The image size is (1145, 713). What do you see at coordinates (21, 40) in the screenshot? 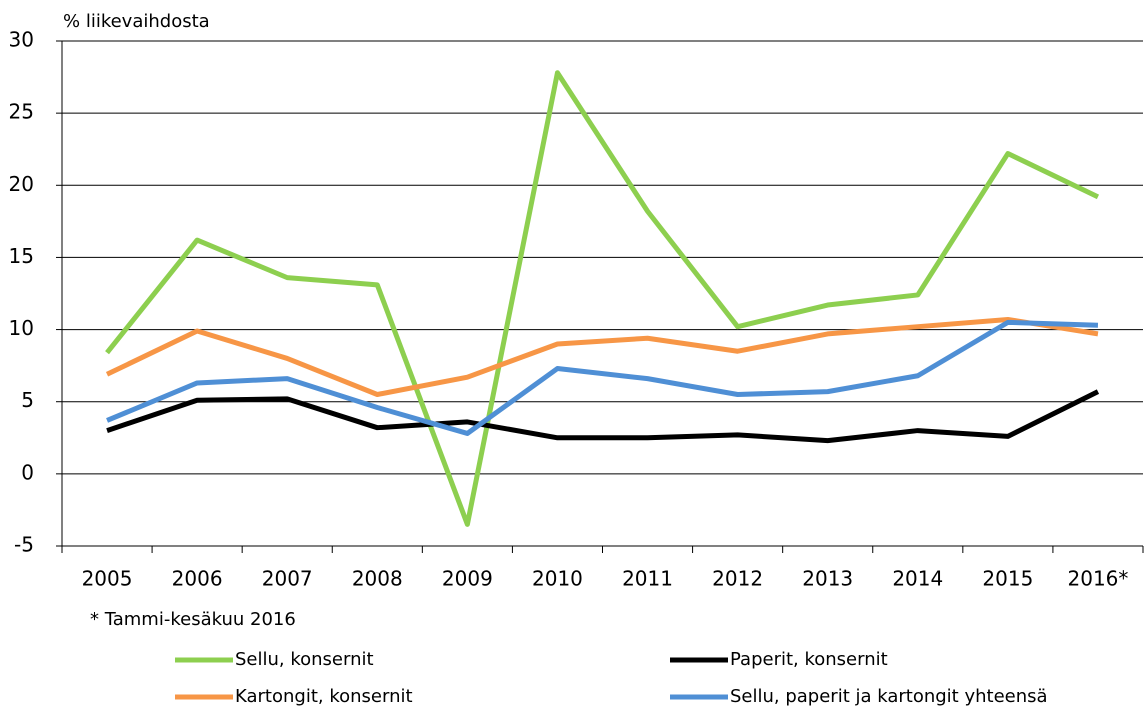
I see `y-tick-label: 30` at bounding box center [21, 40].